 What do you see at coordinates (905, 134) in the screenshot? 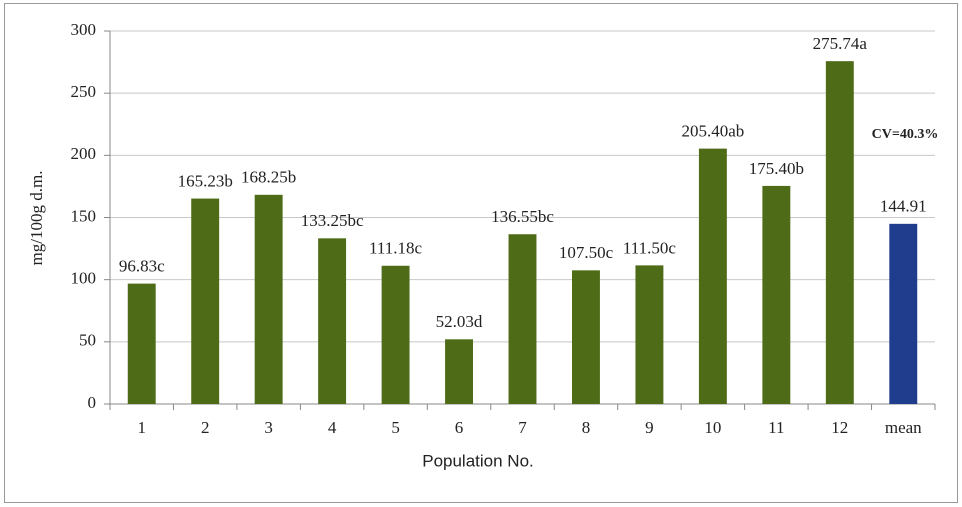
I see `annotation: CV=40.3%` at bounding box center [905, 134].